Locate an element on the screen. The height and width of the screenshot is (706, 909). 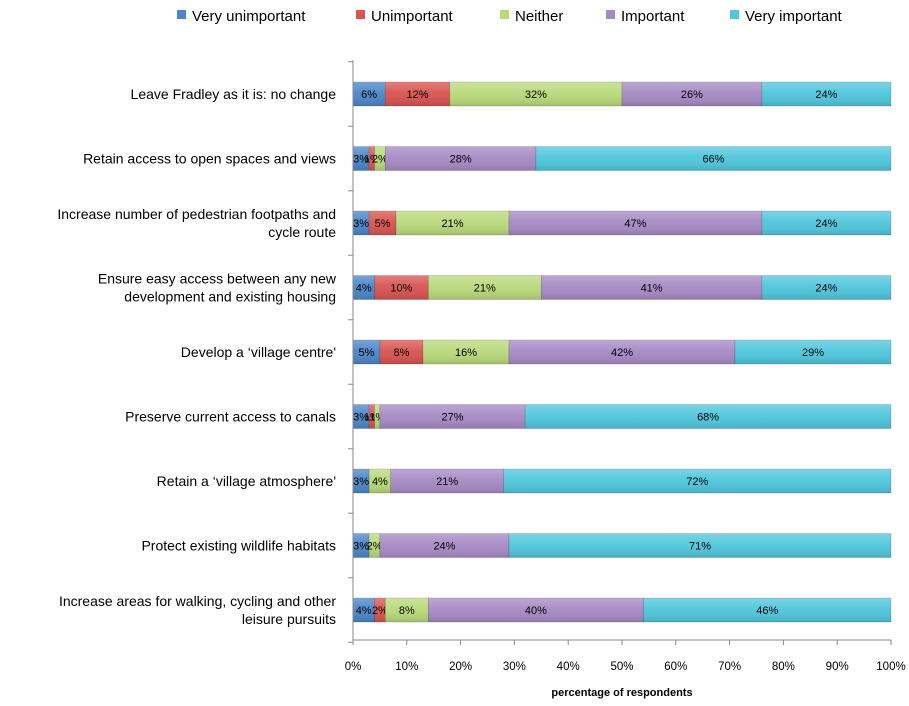
bar-value-label: 72% is located at coordinates (697, 482).